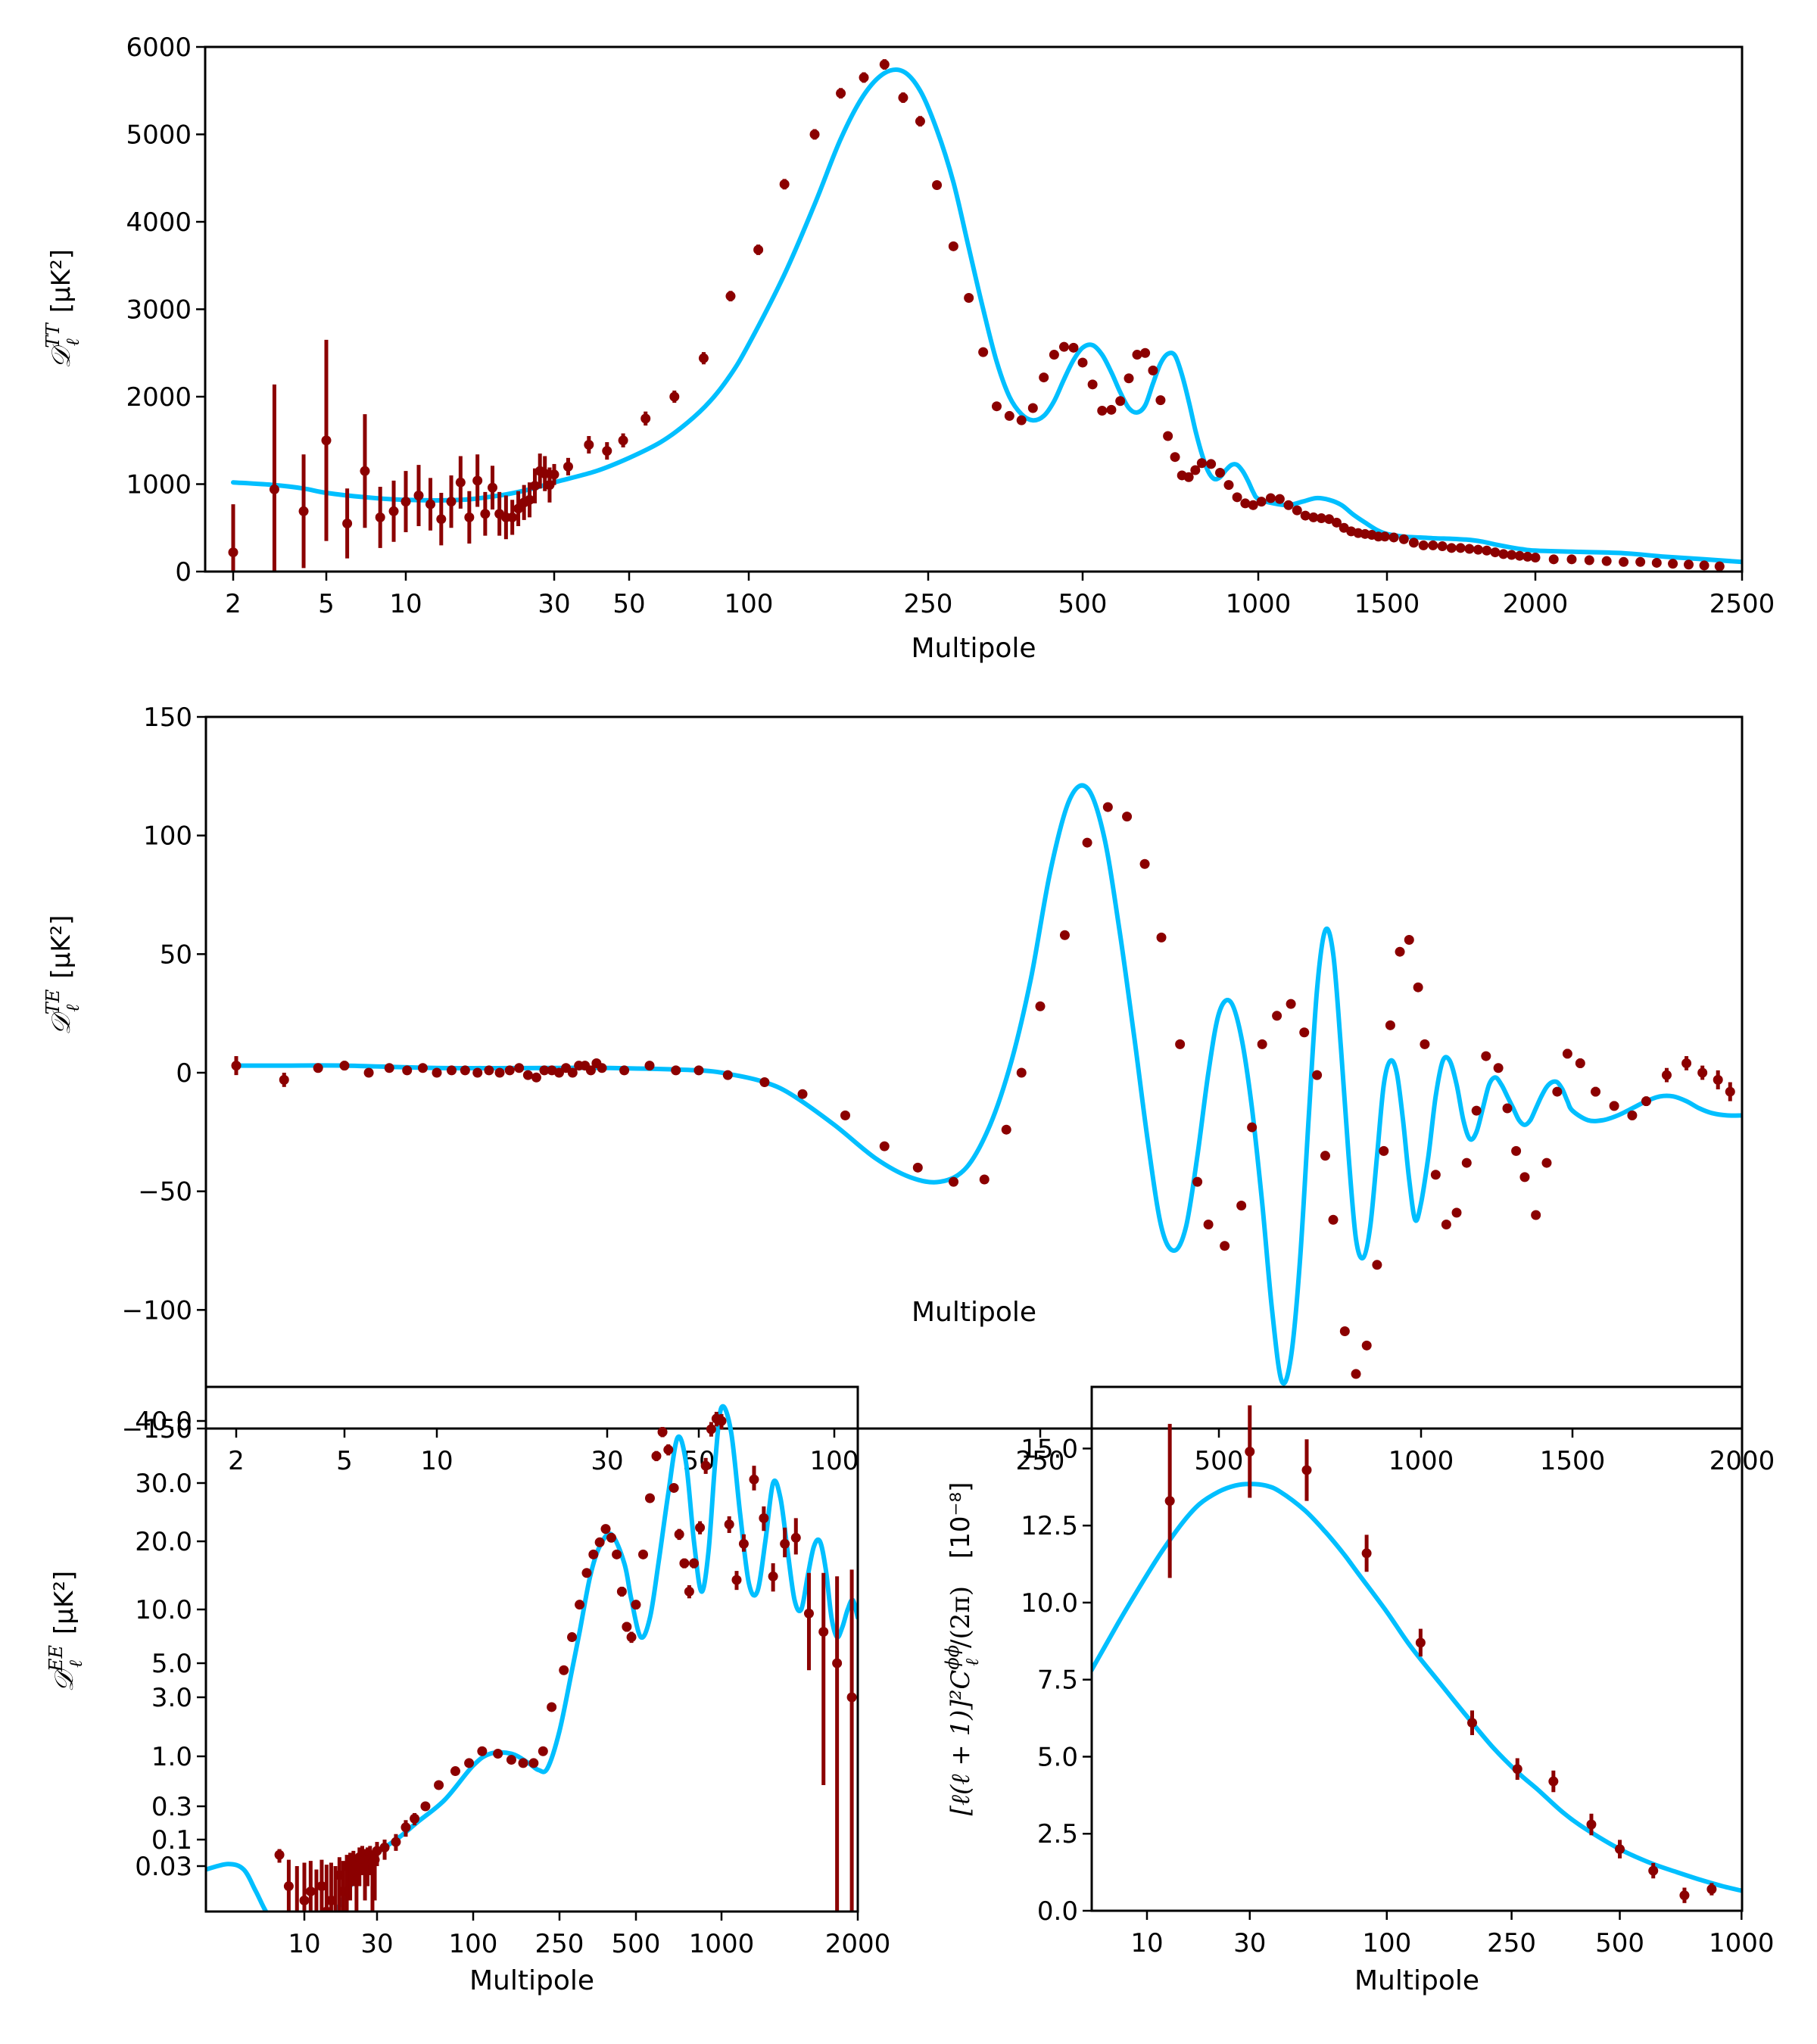  What do you see at coordinates (961, 1520) in the screenshot?
I see `pp-ylabel-unit: [10⁻⁸]` at bounding box center [961, 1520].